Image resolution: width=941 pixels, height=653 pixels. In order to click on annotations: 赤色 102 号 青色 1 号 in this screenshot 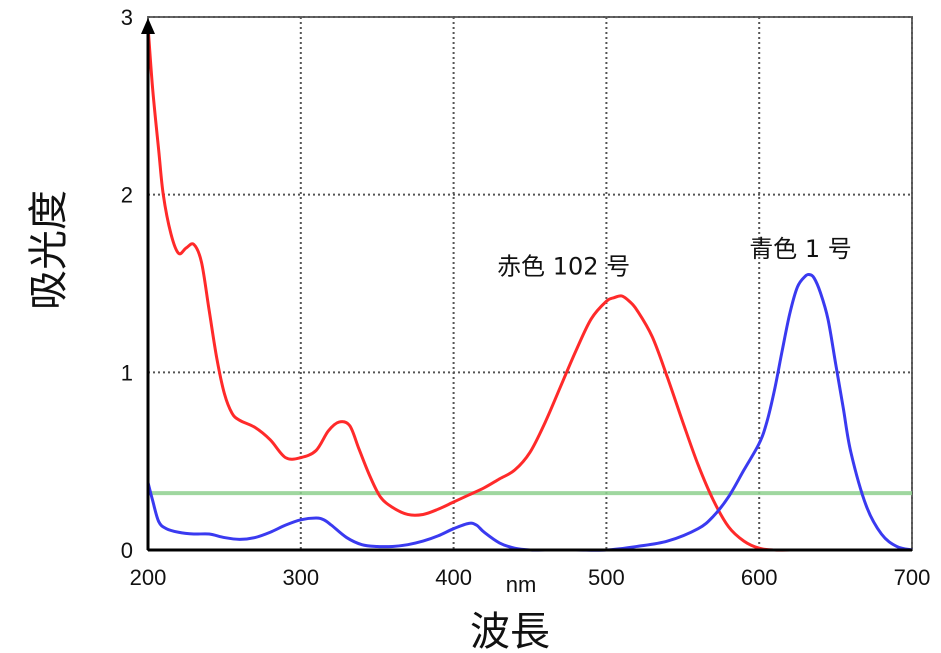, I will do `click(674, 258)`.